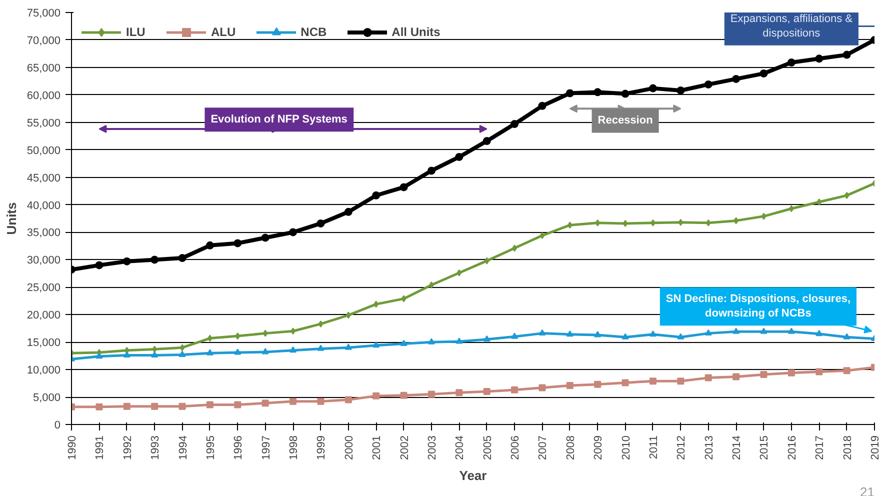 The height and width of the screenshot is (496, 888). Describe the element at coordinates (43, 40) in the screenshot. I see `y-tick-label: 70,000` at that location.